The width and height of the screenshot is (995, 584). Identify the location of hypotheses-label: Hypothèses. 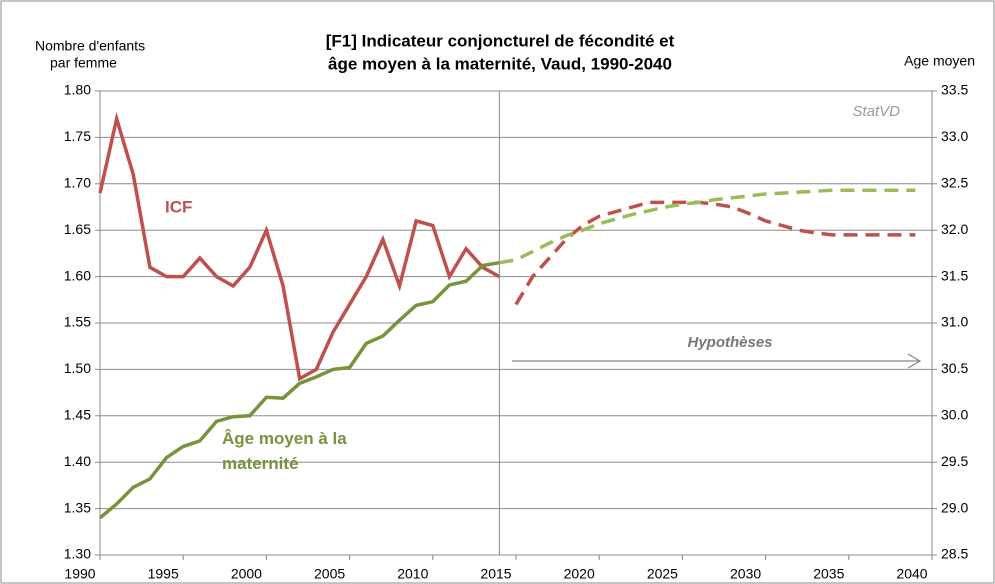
(729, 342).